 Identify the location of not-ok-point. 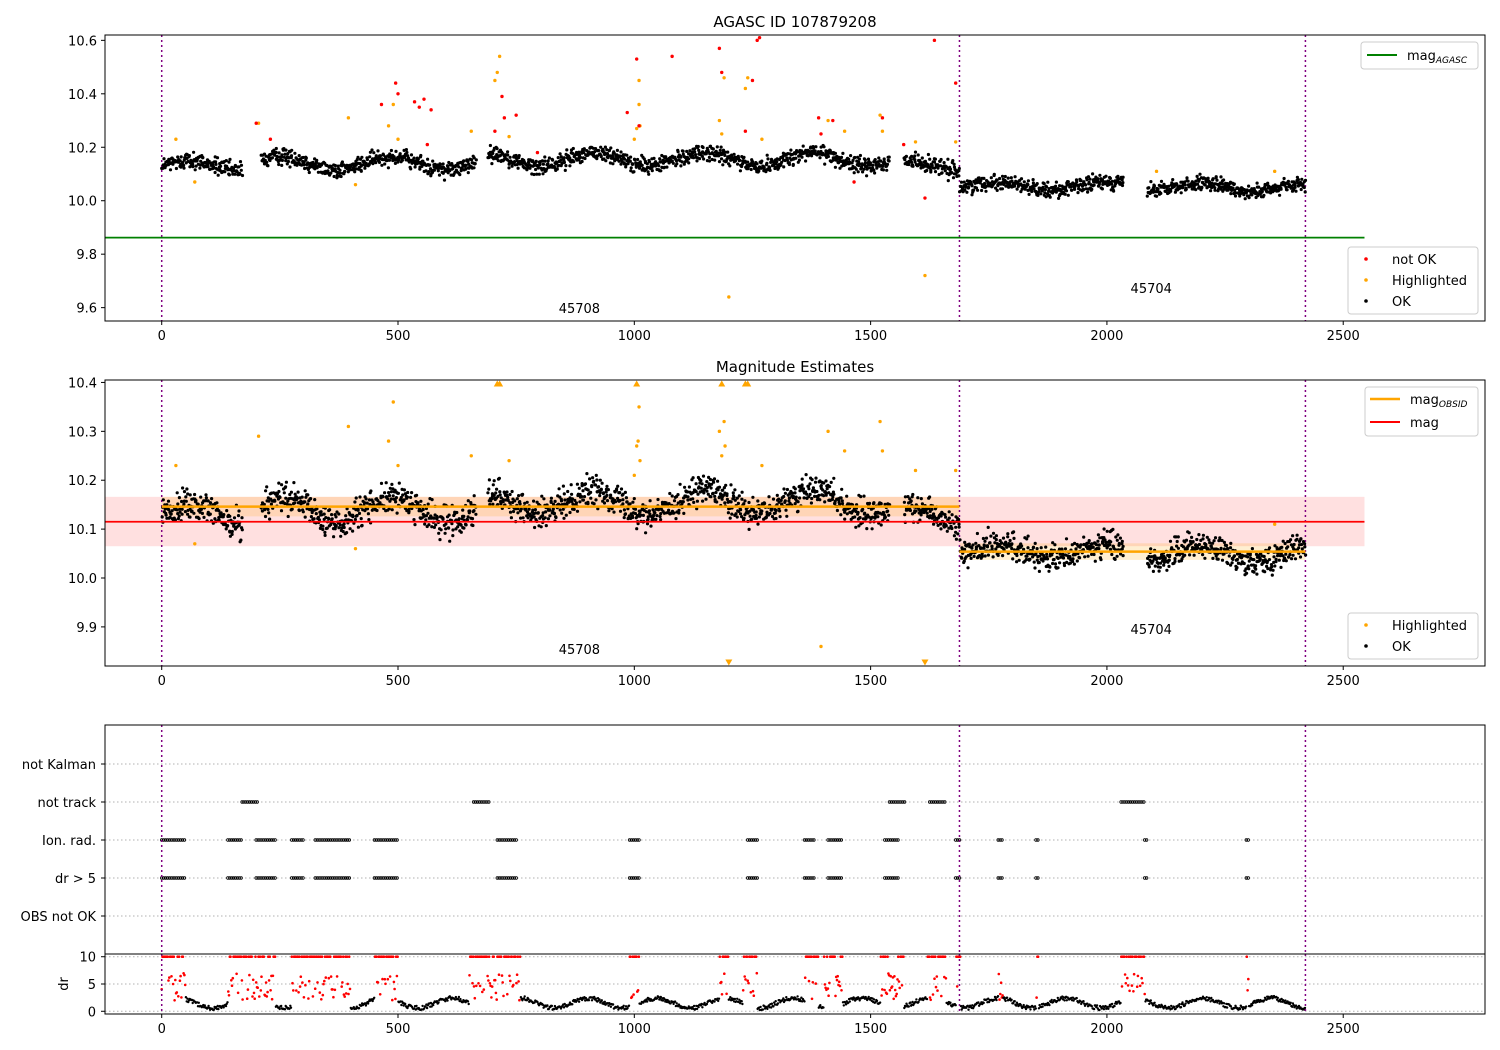
(495, 131).